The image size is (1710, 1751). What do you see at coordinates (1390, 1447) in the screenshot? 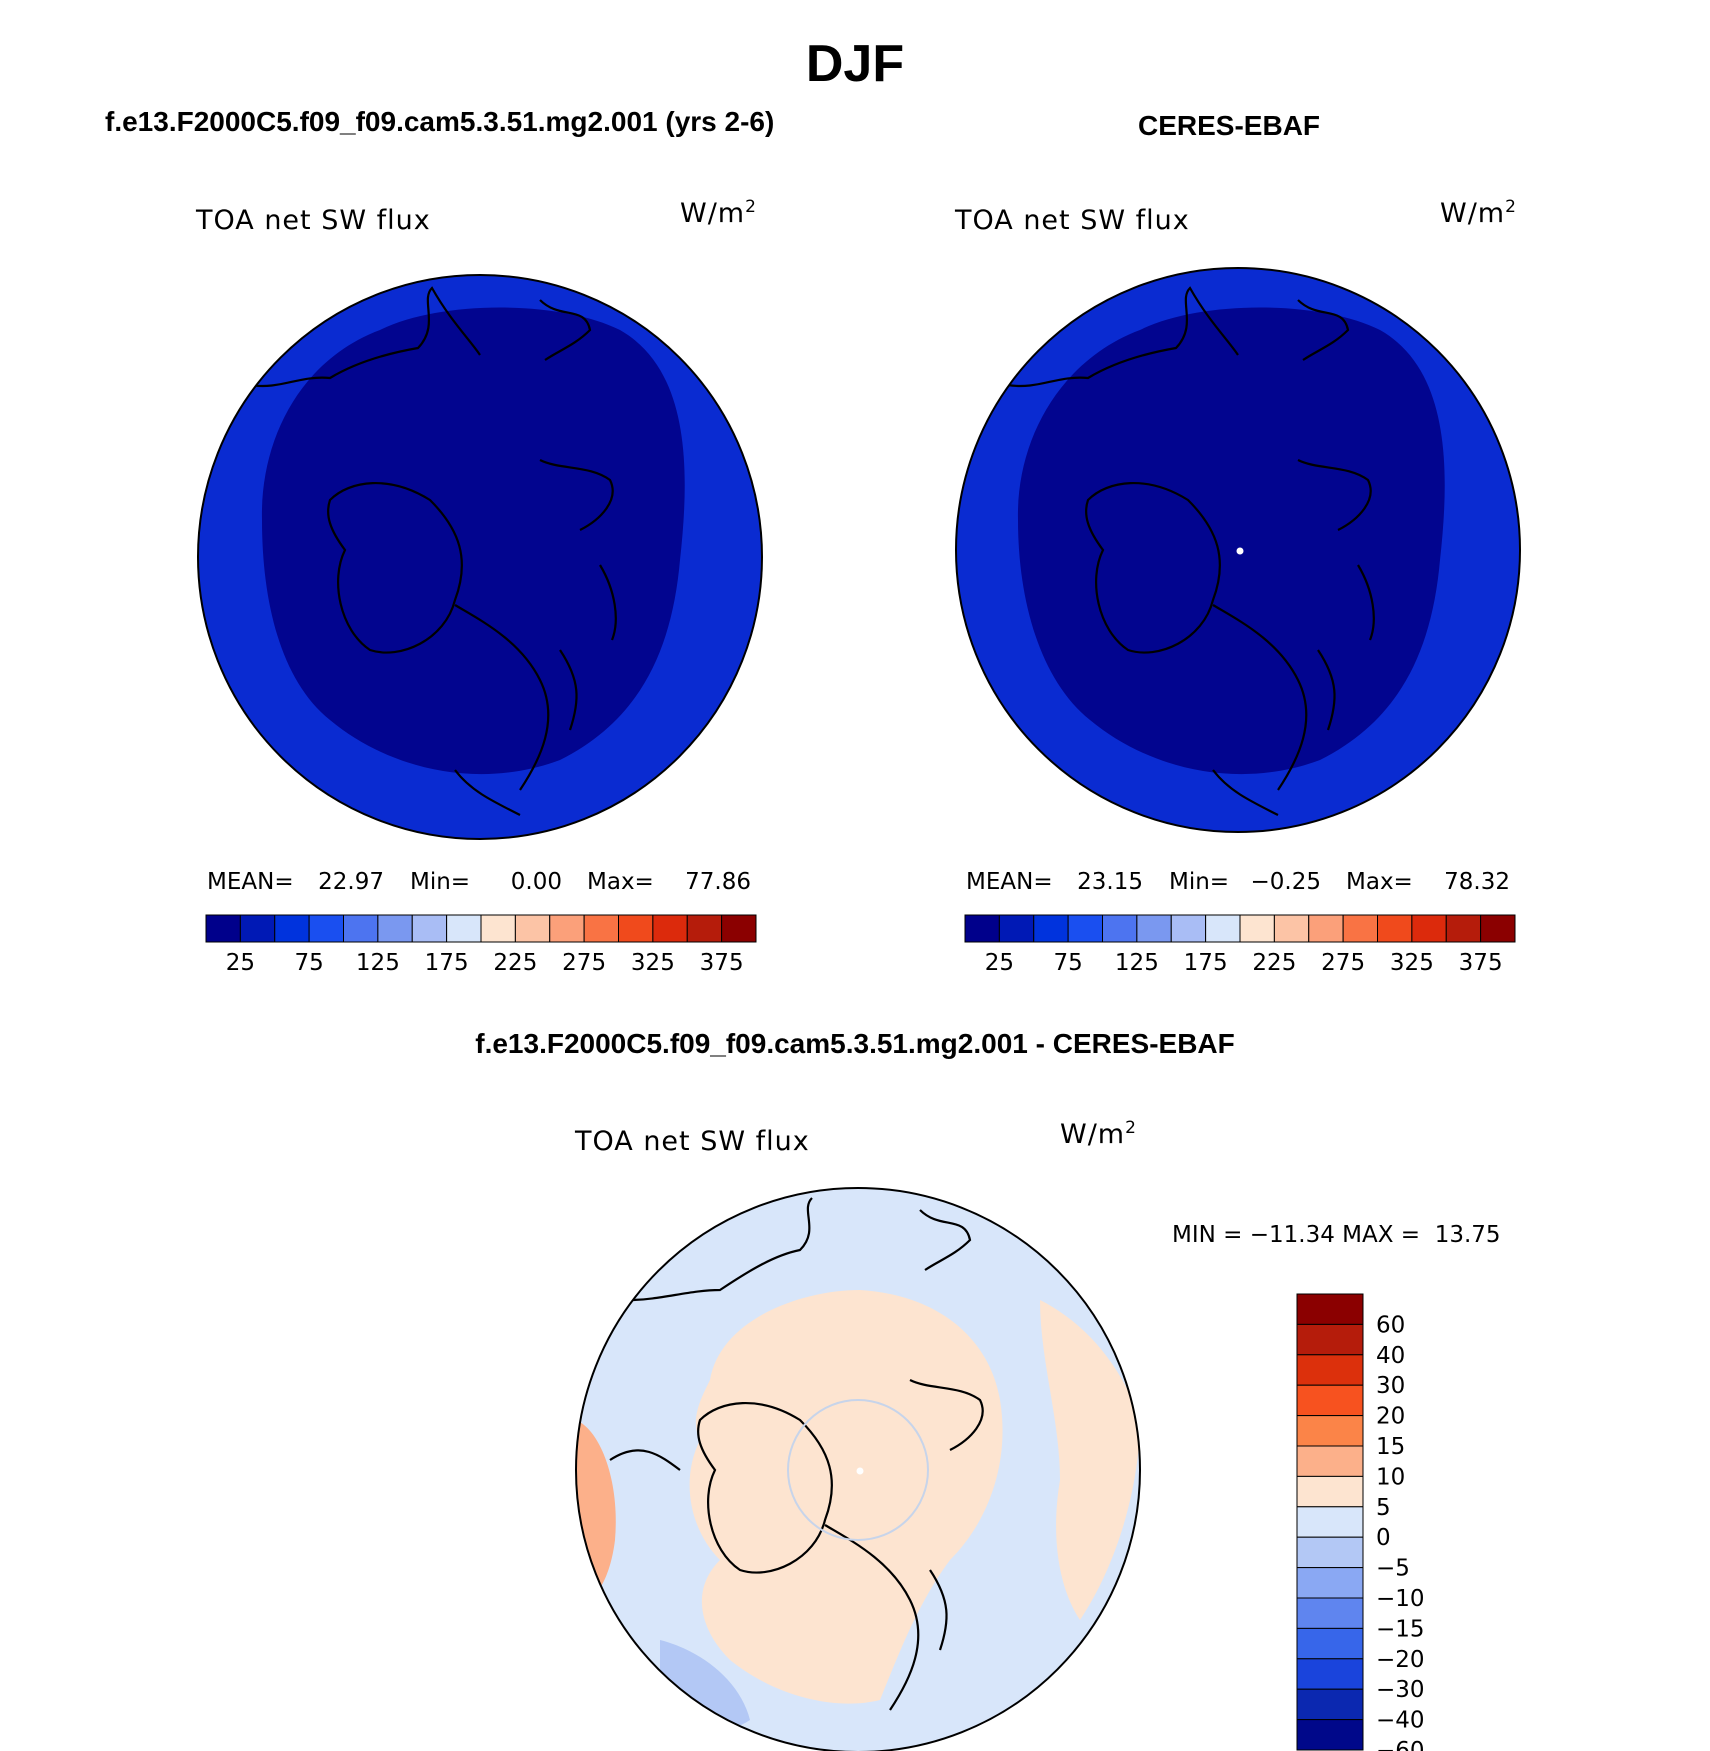
I see `colorbar-diff-label: 15` at bounding box center [1390, 1447].